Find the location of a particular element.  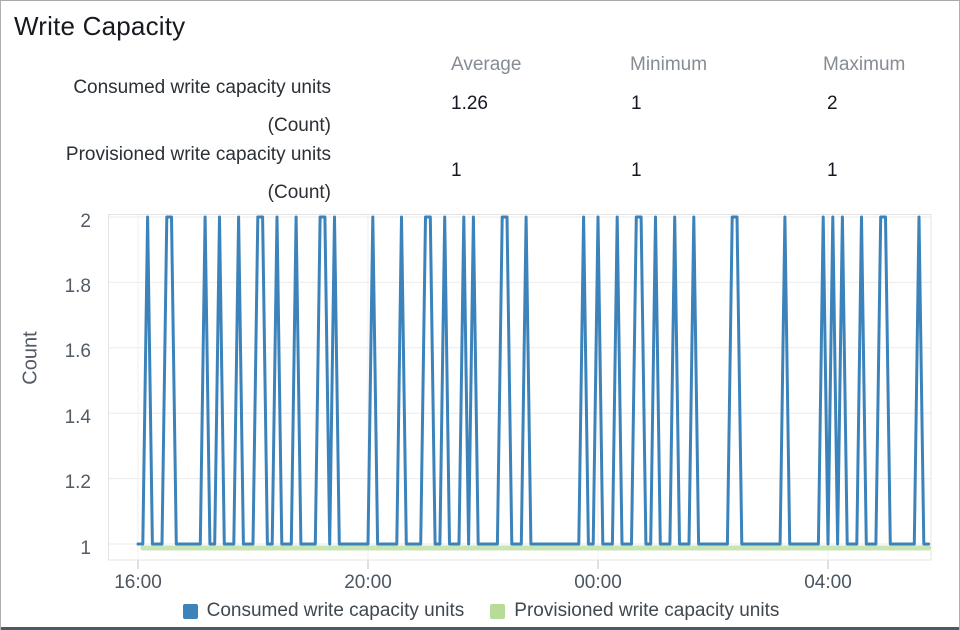

stat-value-provisioned-minimum: 1 is located at coordinates (636, 170).